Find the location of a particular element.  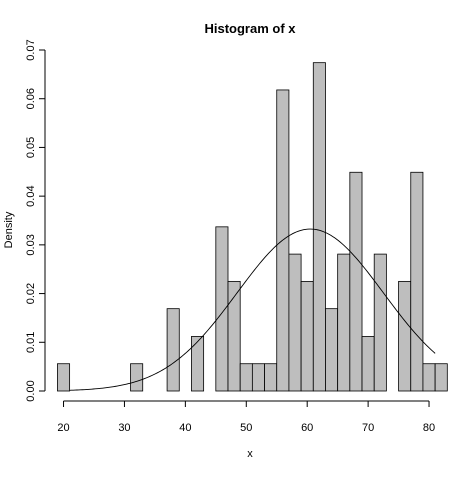

y-tick-label: 0.03 is located at coordinates (31, 244).